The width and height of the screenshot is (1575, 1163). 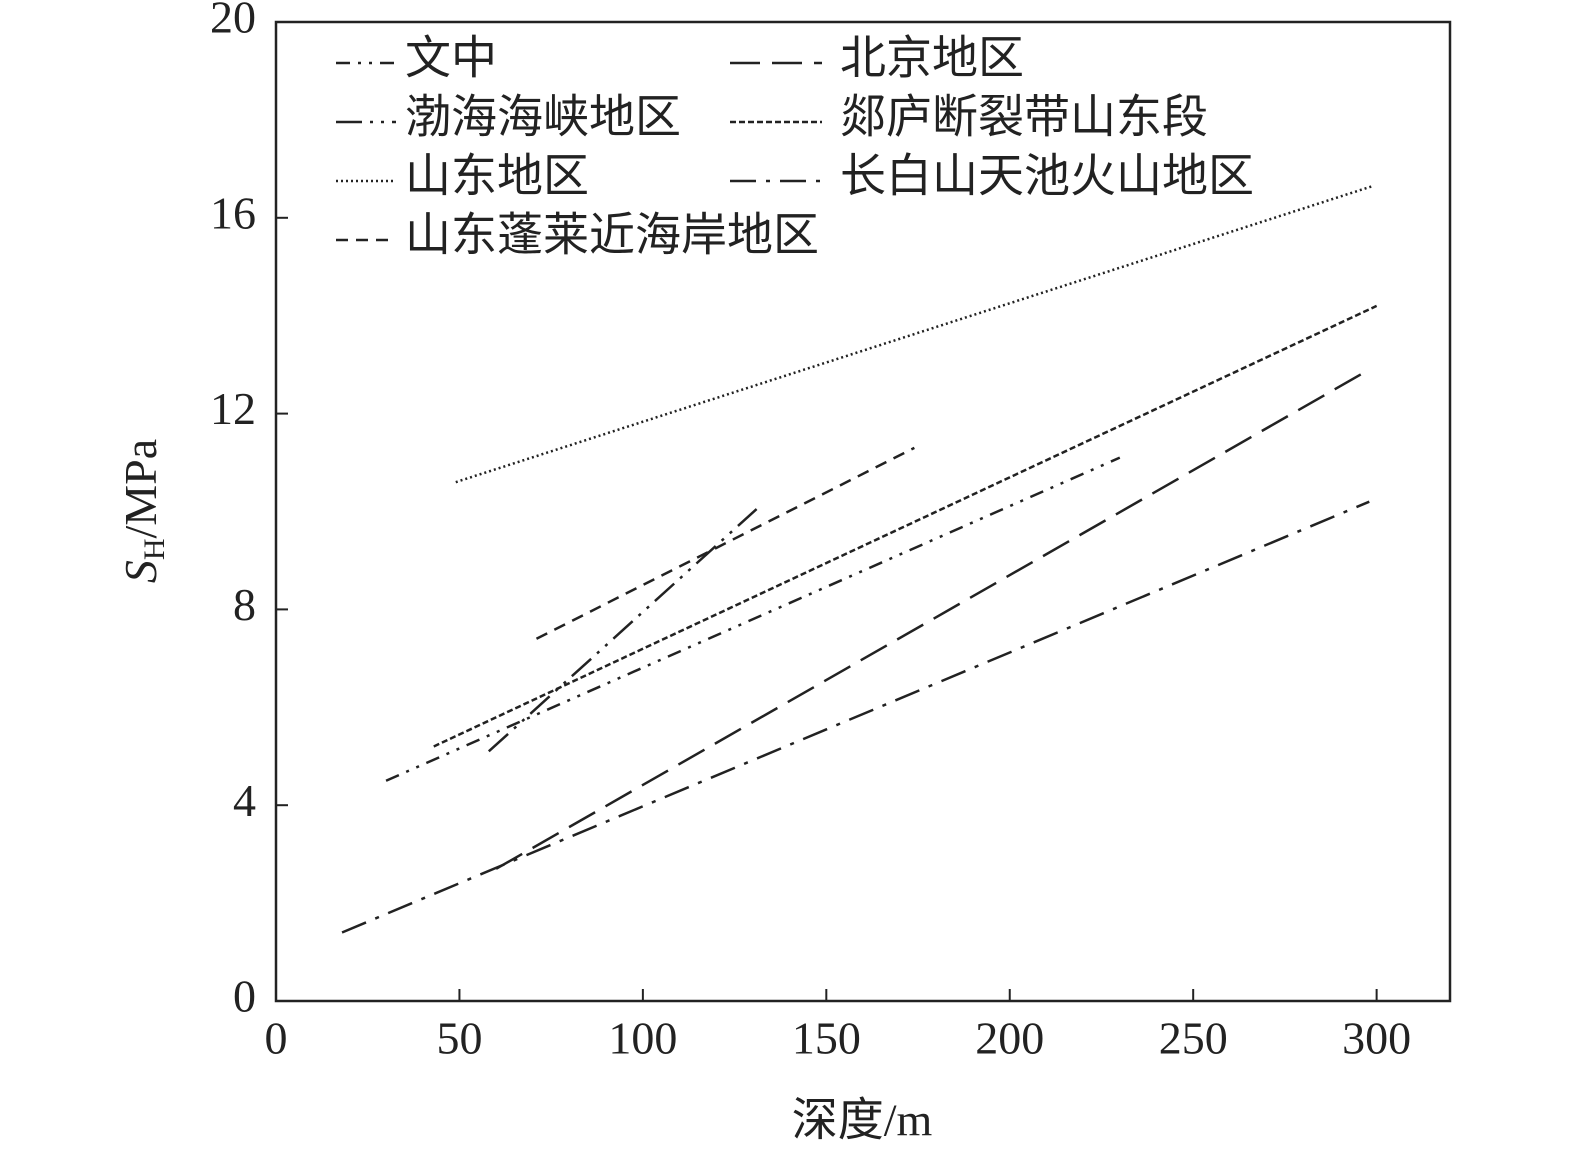 What do you see at coordinates (244, 996) in the screenshot?
I see `y-tick-label: 0` at bounding box center [244, 996].